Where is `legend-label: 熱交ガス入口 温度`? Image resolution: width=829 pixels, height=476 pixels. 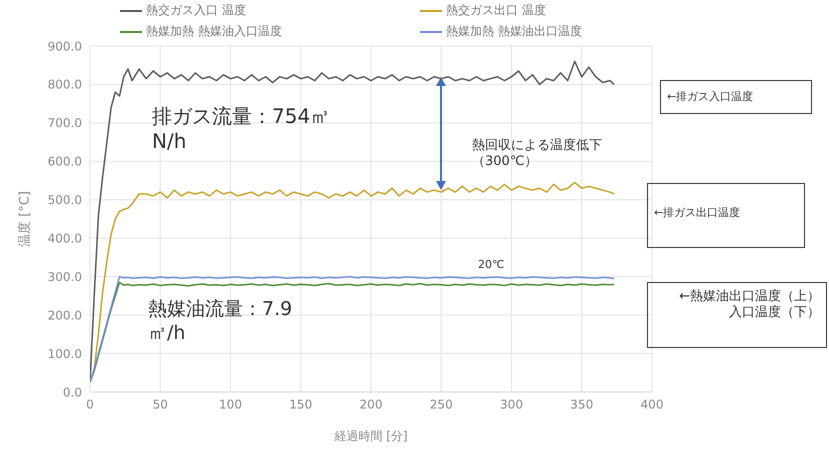 legend-label: 熱交ガス入口 温度 is located at coordinates (196, 10).